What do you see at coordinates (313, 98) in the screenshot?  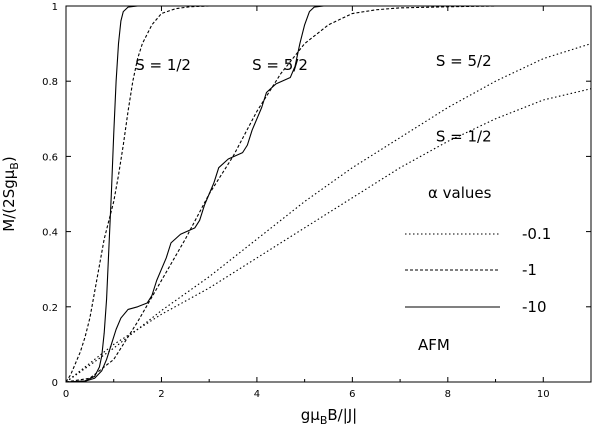 I see `curve-annotations: S = 1/2 S = 5/2 S = 5/2 S = 1/2` at bounding box center [313, 98].